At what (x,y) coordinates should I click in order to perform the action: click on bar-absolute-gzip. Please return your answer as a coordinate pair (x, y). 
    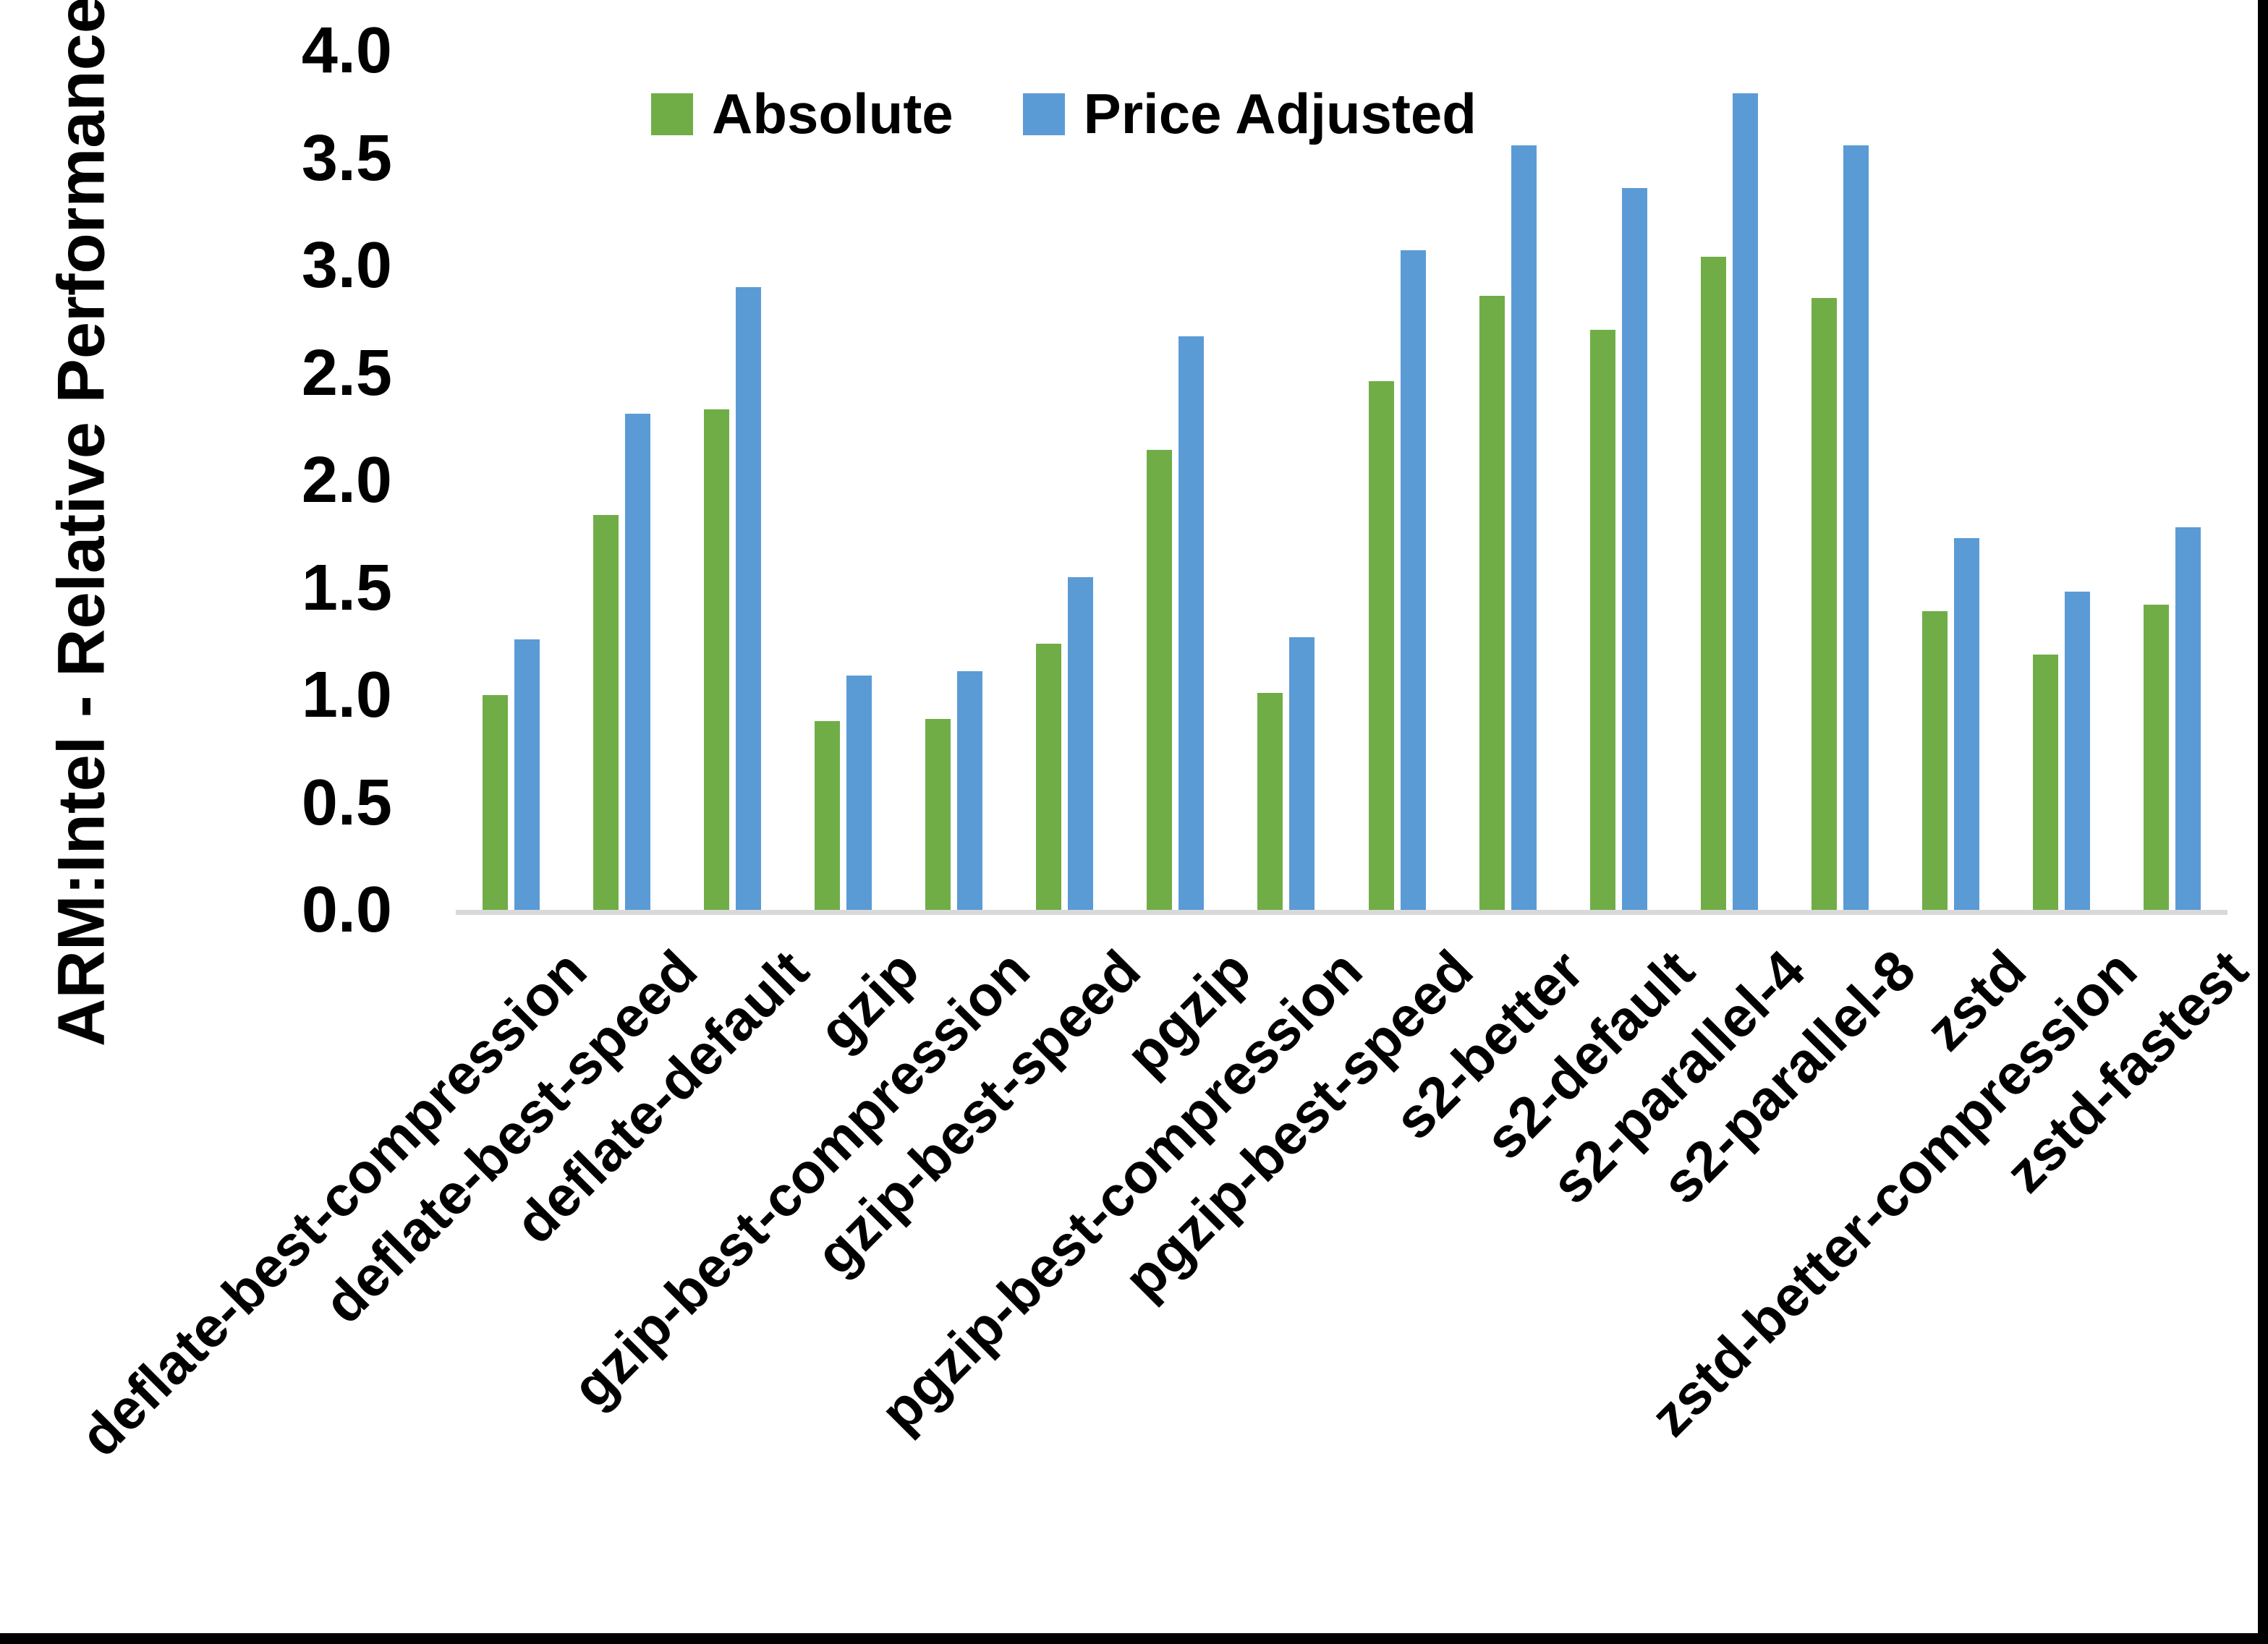
    Looking at the image, I should click on (828, 815).